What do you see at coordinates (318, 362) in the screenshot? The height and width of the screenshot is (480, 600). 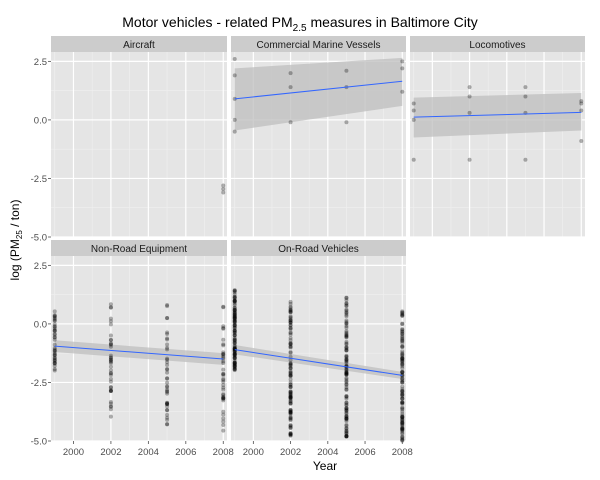 I see `trend-line` at bounding box center [318, 362].